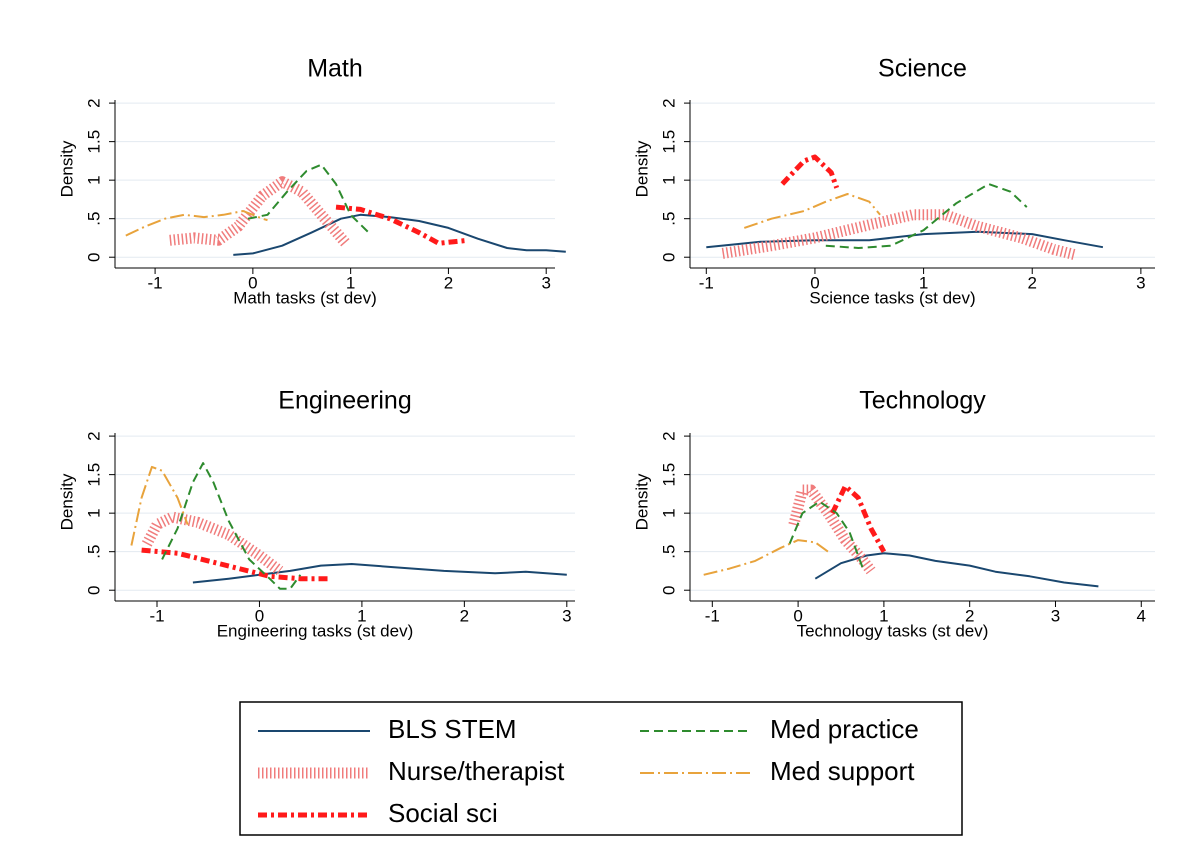 The image size is (1193, 867). Describe the element at coordinates (335, 69) in the screenshot. I see `panel-title: Math` at that location.